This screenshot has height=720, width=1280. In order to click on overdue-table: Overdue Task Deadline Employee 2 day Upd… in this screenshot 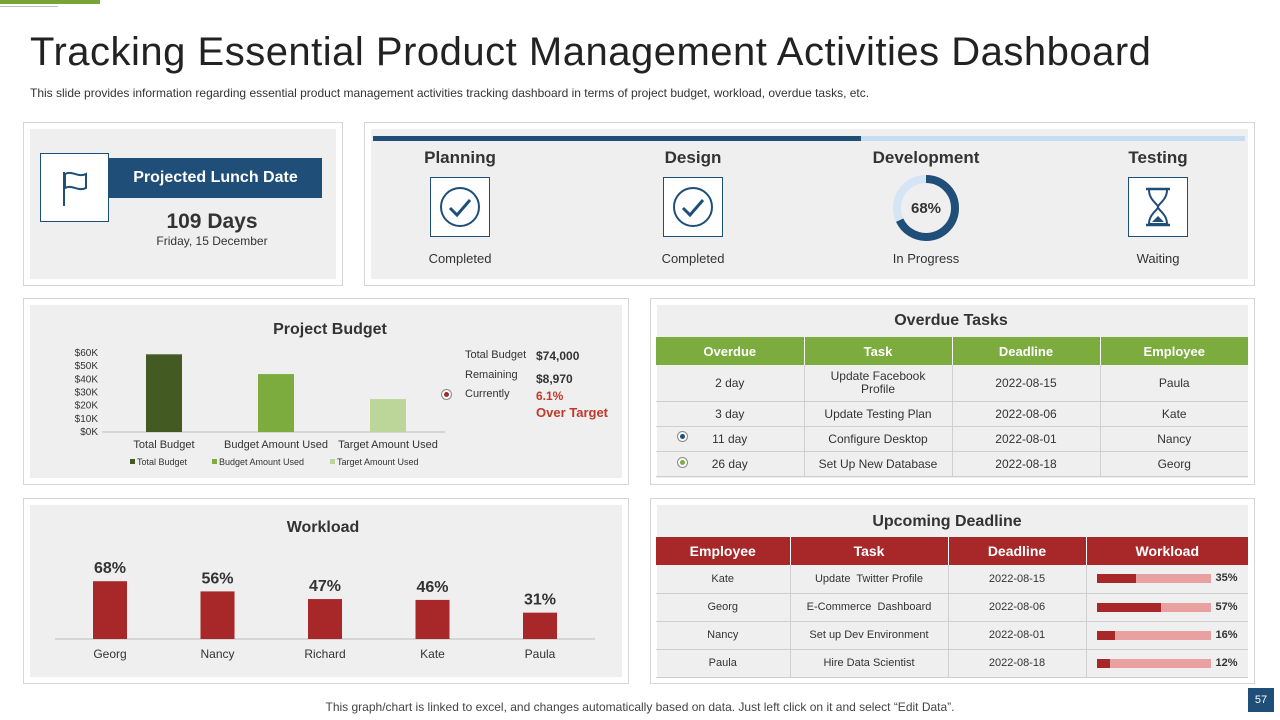, I will do `click(952, 407)`.